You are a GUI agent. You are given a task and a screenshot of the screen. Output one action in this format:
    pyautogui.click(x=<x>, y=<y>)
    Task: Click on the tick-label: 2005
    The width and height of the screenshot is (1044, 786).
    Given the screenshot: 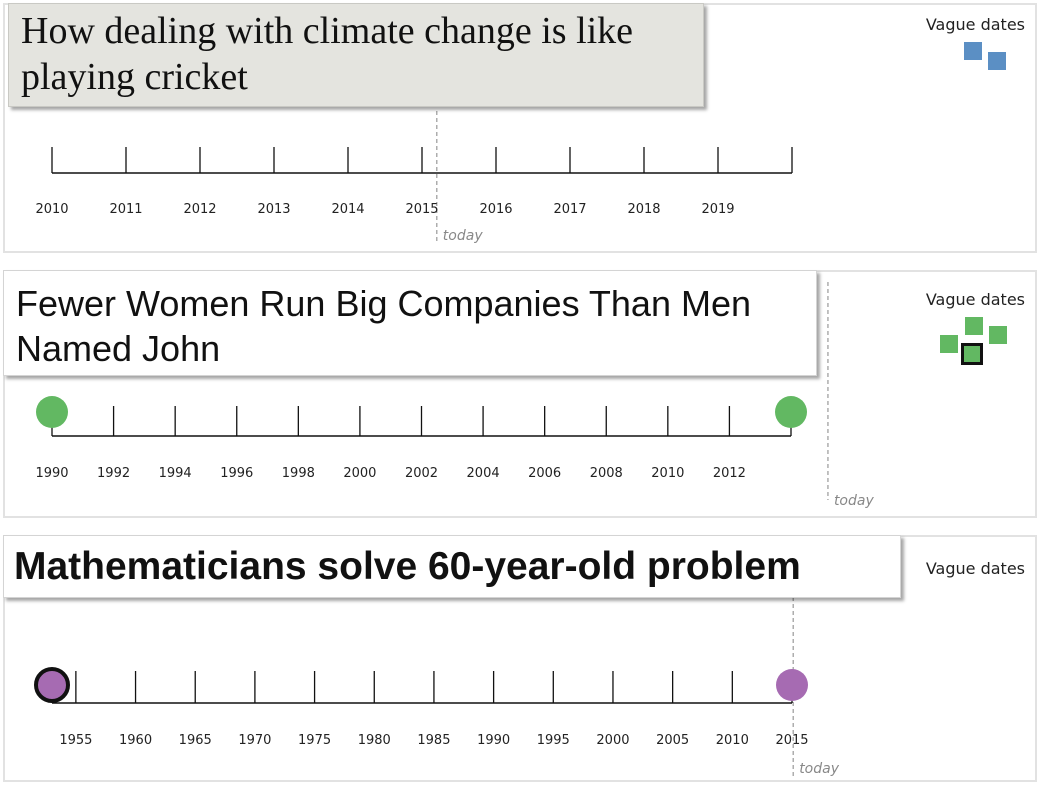 What is the action you would take?
    pyautogui.click(x=672, y=740)
    